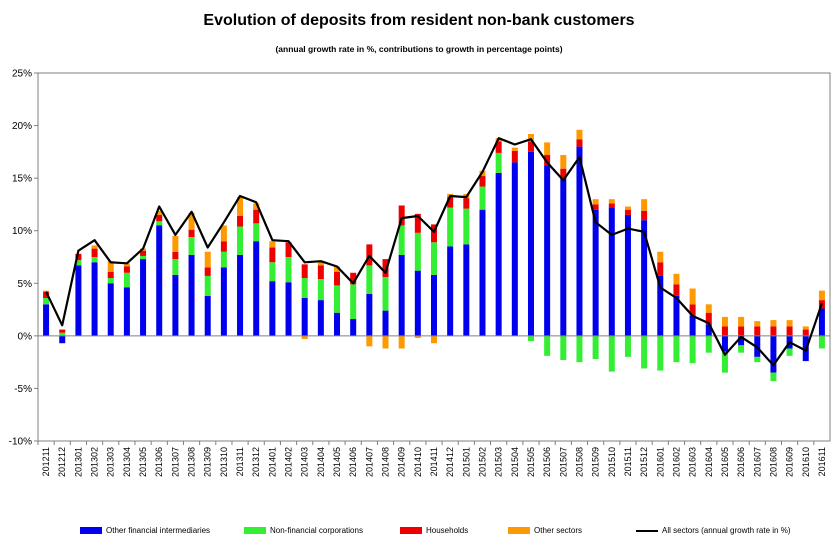 The height and width of the screenshot is (551, 838). What do you see at coordinates (240, 461) in the screenshot?
I see `x-tick-label: 201311` at bounding box center [240, 461].